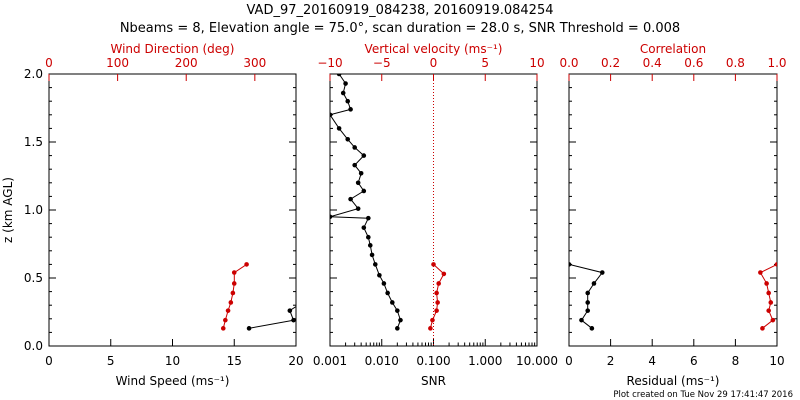 This screenshot has height=400, width=800. I want to click on bottom-tick-label: 0.001, so click(330, 361).